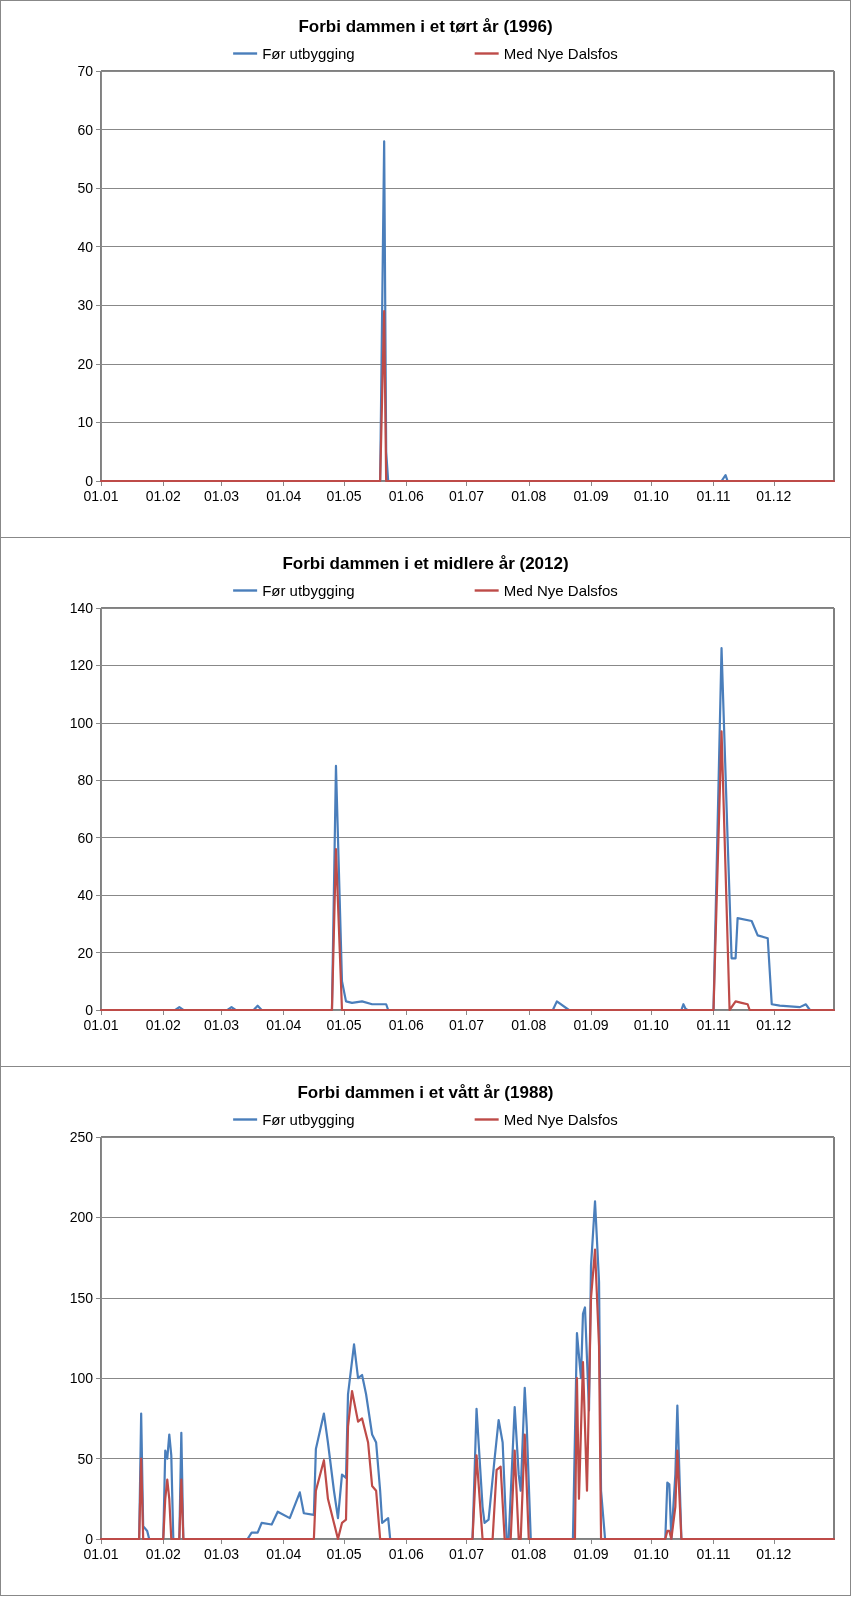 This screenshot has height=1598, width=853. What do you see at coordinates (81, 1297) in the screenshot?
I see `y-tick-label: 150` at bounding box center [81, 1297].